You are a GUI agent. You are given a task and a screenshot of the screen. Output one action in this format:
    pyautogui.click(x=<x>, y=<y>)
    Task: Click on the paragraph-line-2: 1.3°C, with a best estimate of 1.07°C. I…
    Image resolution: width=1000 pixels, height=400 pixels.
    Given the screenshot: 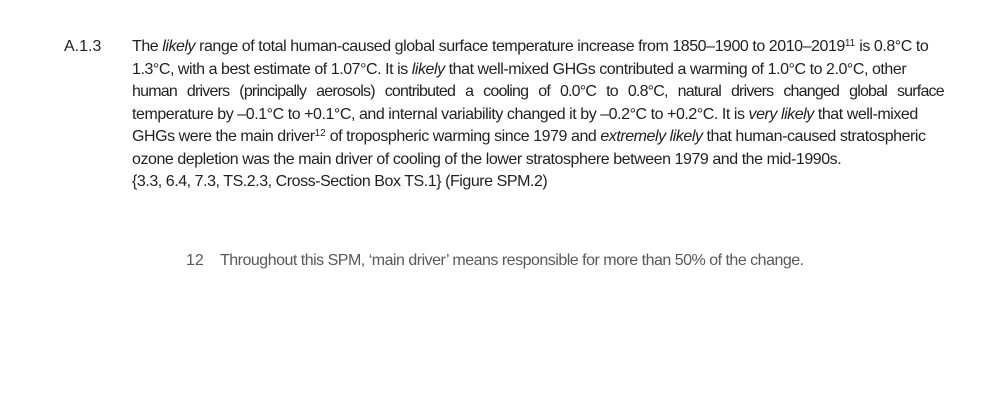 What is the action you would take?
    pyautogui.click(x=519, y=69)
    